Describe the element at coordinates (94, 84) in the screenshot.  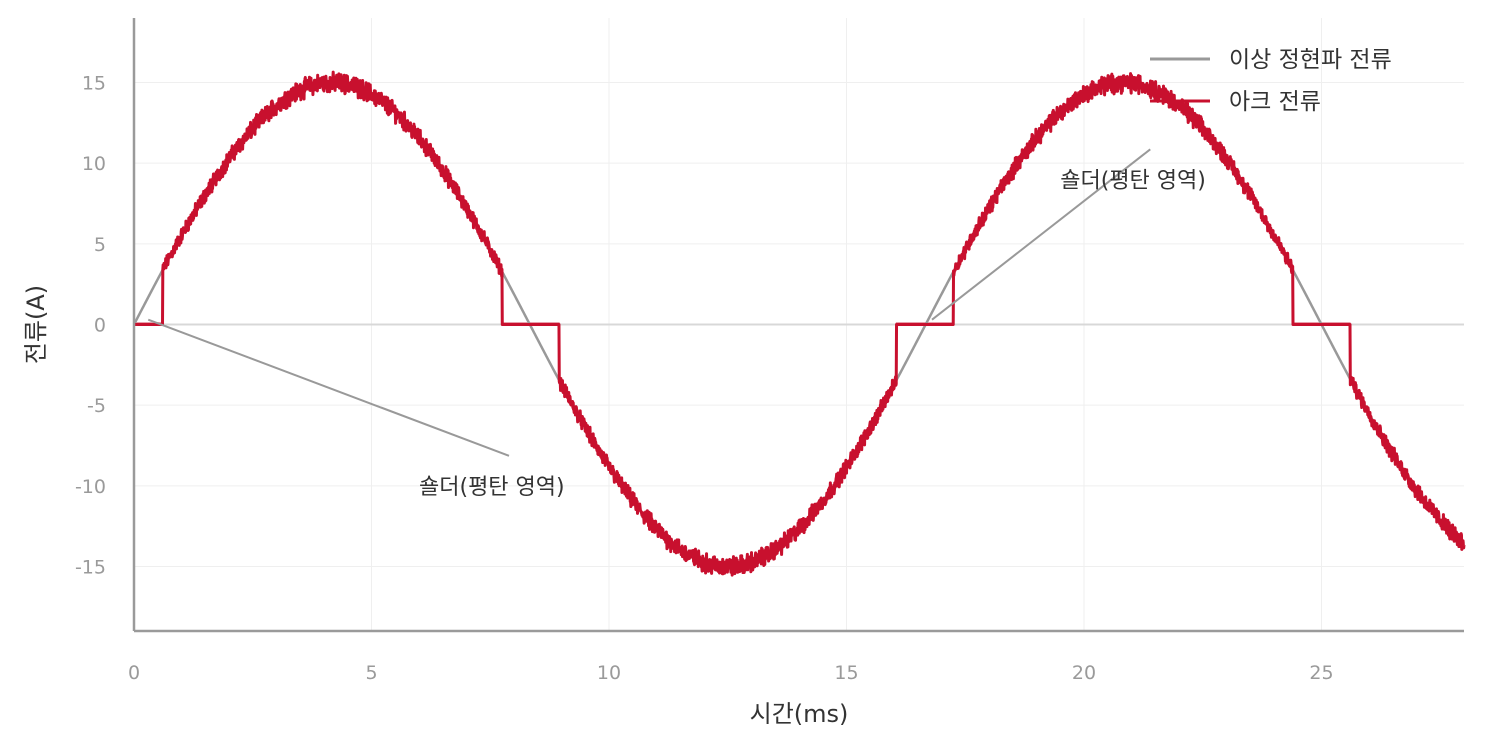
I see `y-tick-label: 15` at that location.